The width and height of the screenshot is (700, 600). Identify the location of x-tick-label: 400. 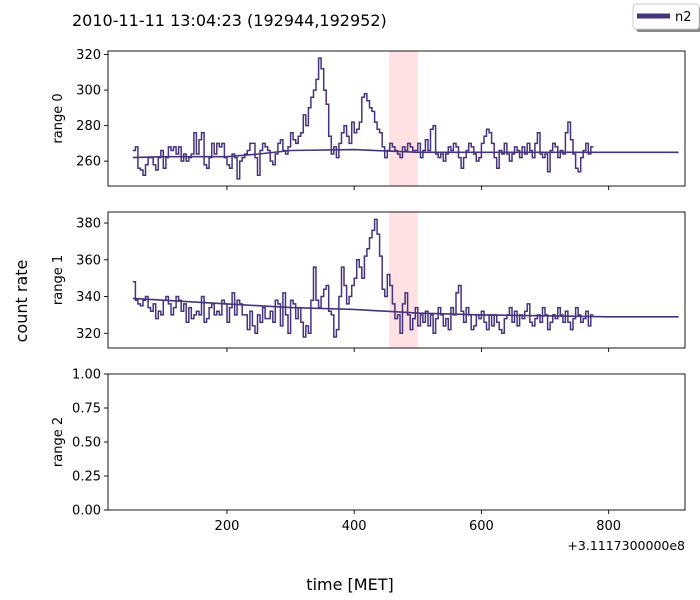
(354, 526).